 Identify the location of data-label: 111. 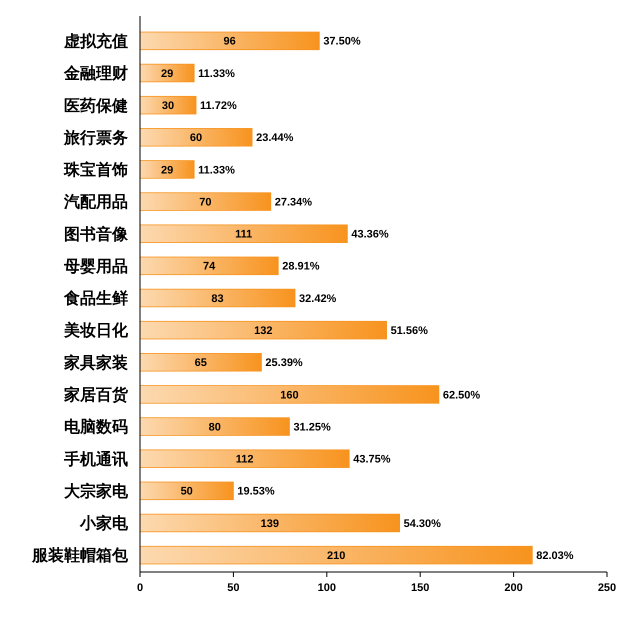
(243, 234).